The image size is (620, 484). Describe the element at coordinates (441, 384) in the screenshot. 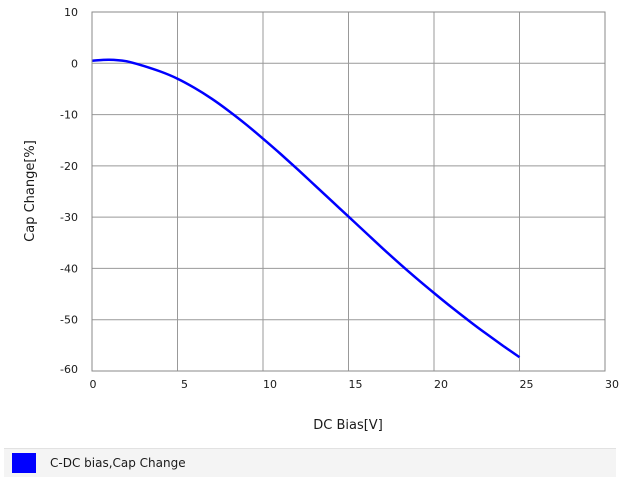

I see `x-tick-label: 20` at that location.